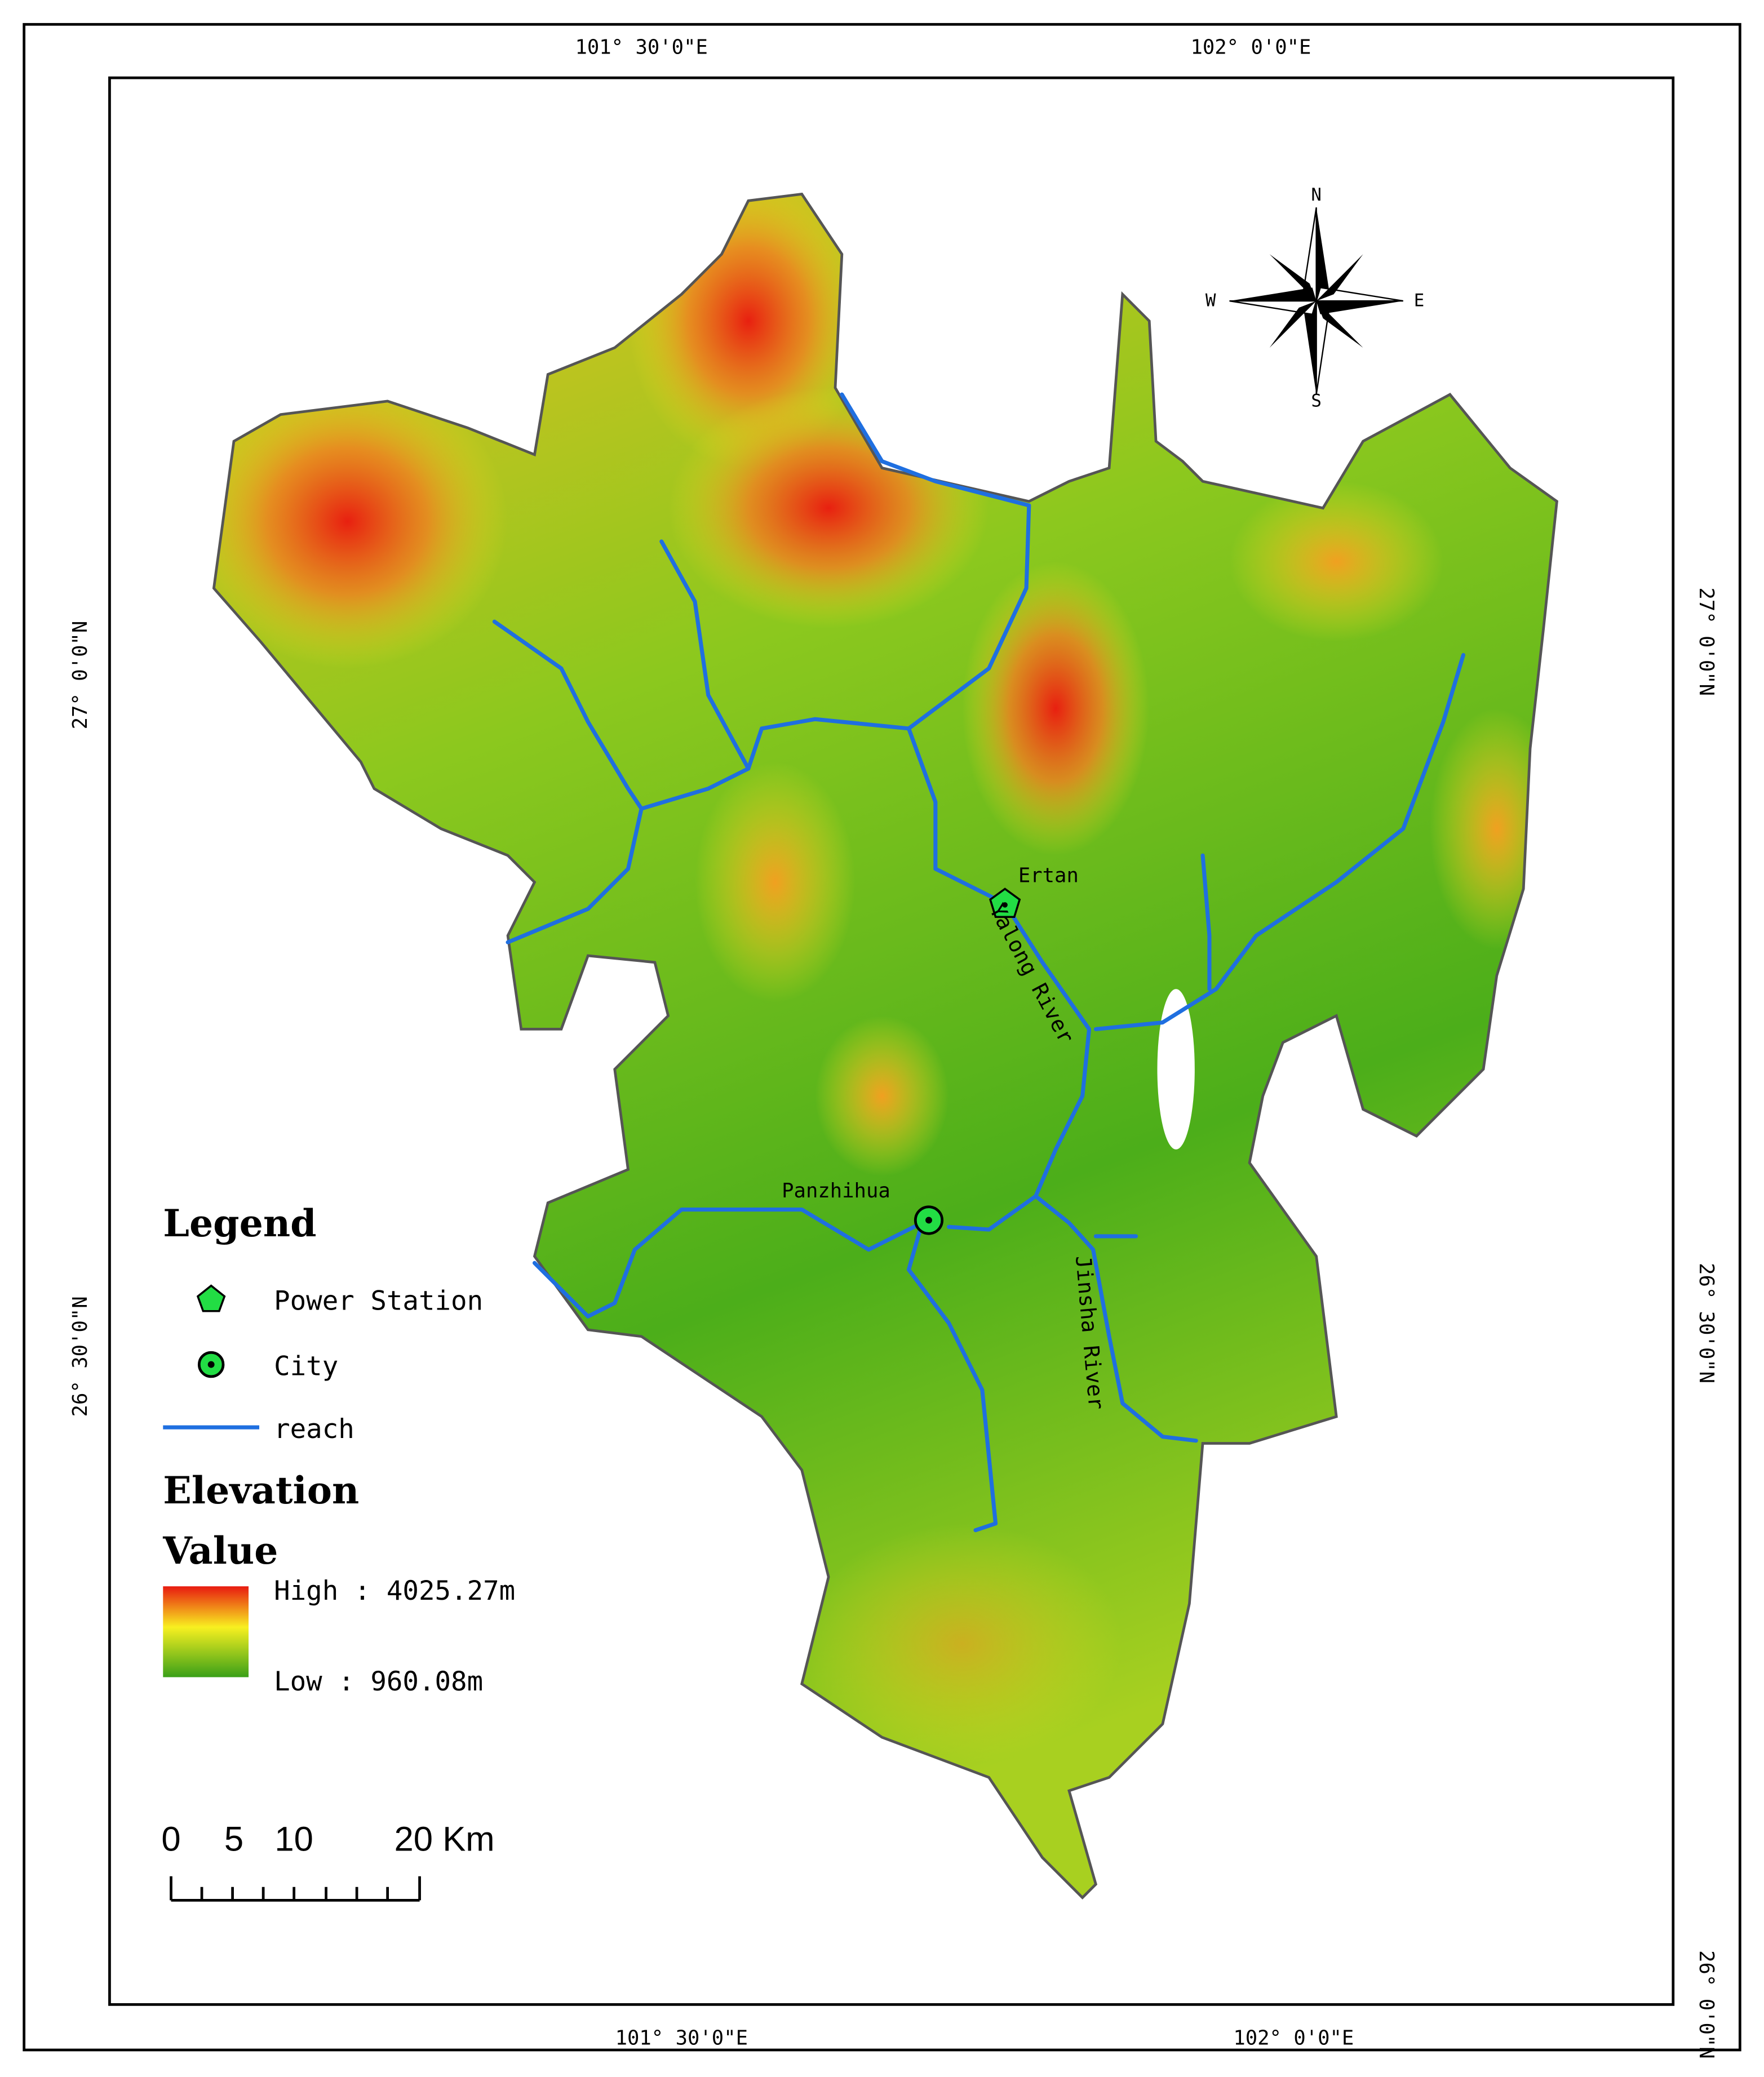 This screenshot has width=1764, height=2077. Describe the element at coordinates (1048, 875) in the screenshot. I see `place-label: Ertan` at that location.